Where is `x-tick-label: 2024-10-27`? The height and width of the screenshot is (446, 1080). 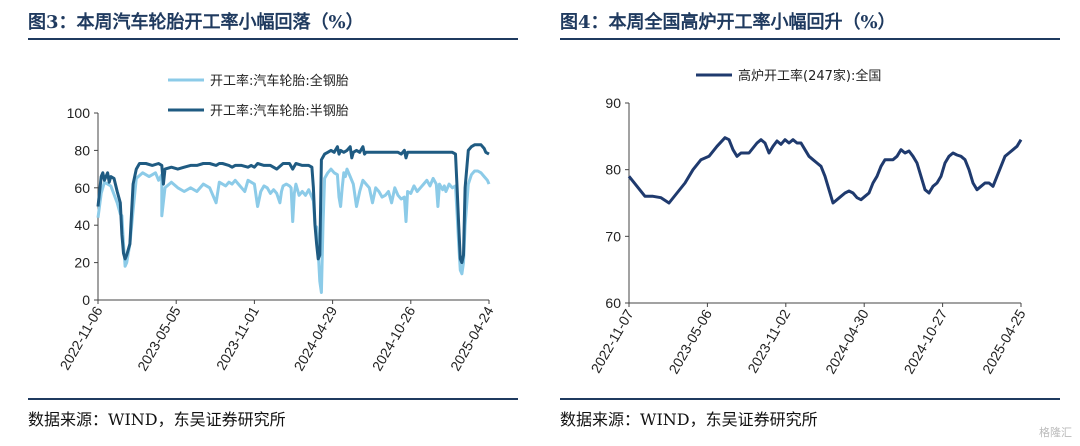 x-tick-label: 2024-10-27 is located at coordinates (926, 341).